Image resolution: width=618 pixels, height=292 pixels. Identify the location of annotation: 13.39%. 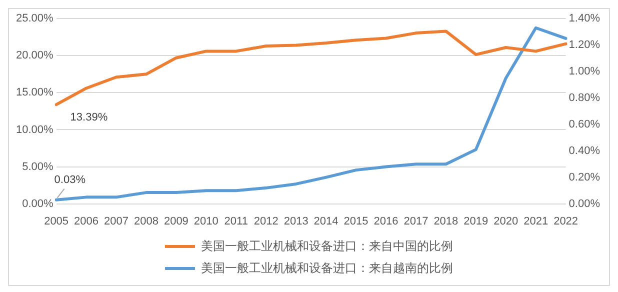
(89, 118).